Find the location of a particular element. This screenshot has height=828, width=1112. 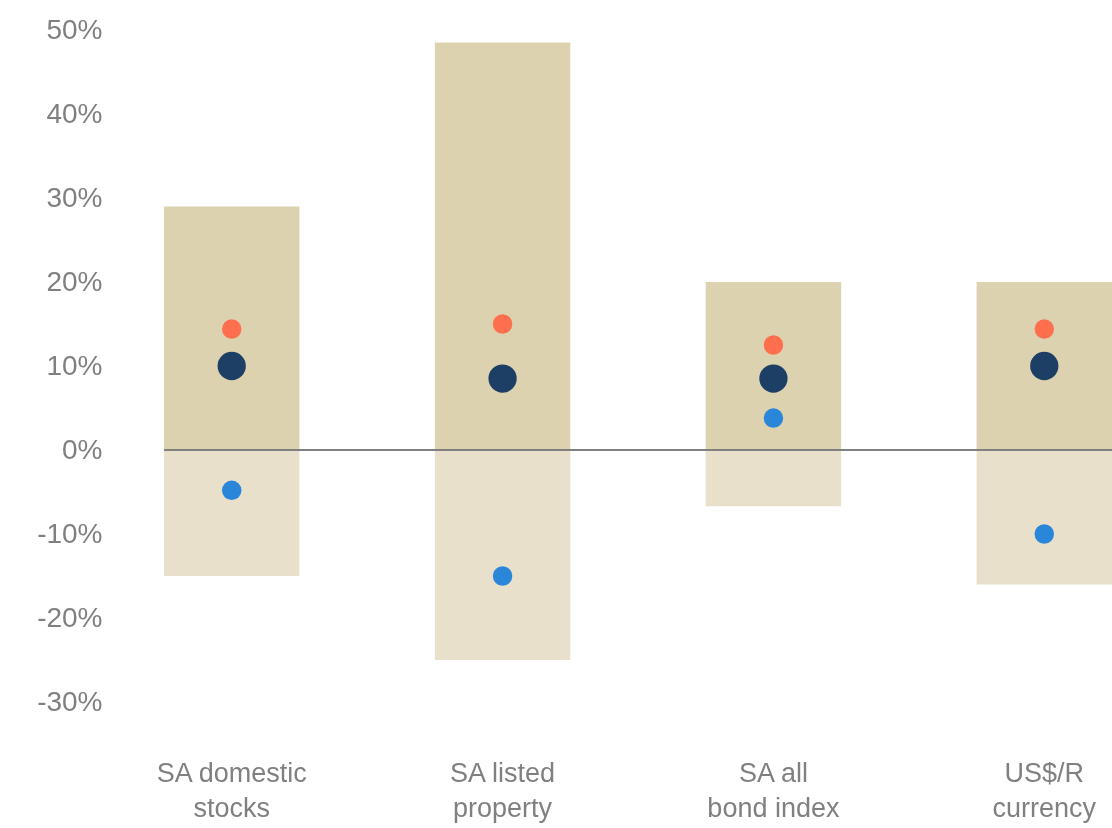

y-tick-label: 40% is located at coordinates (74, 113).